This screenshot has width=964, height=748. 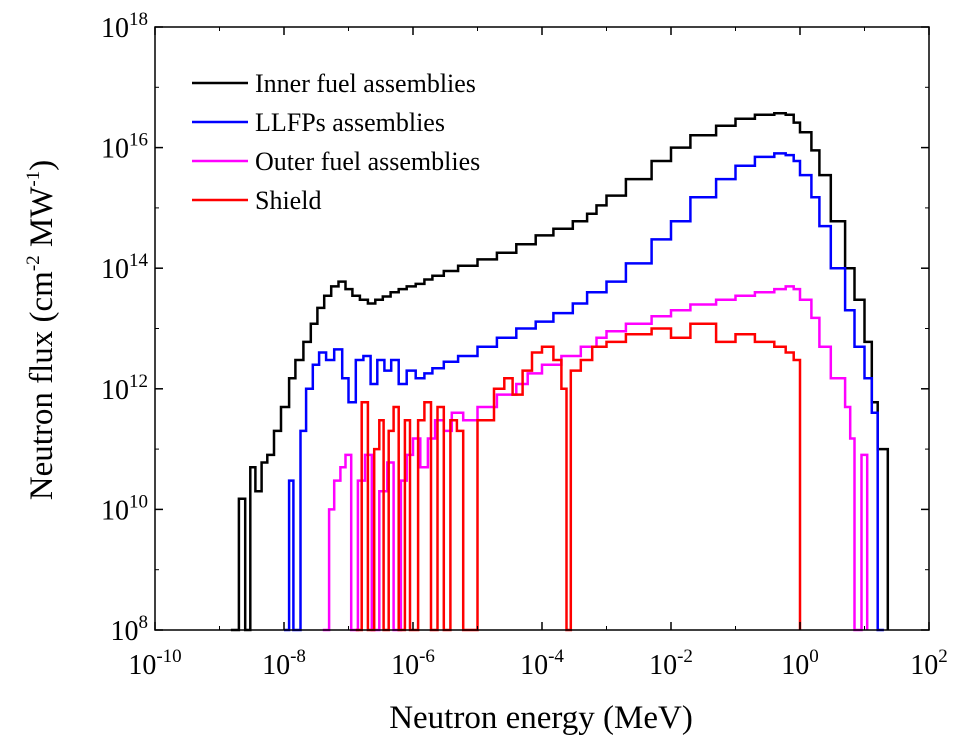 I want to click on legend-label-outer-fuel: Outer fuel assemblies, so click(x=367, y=161).